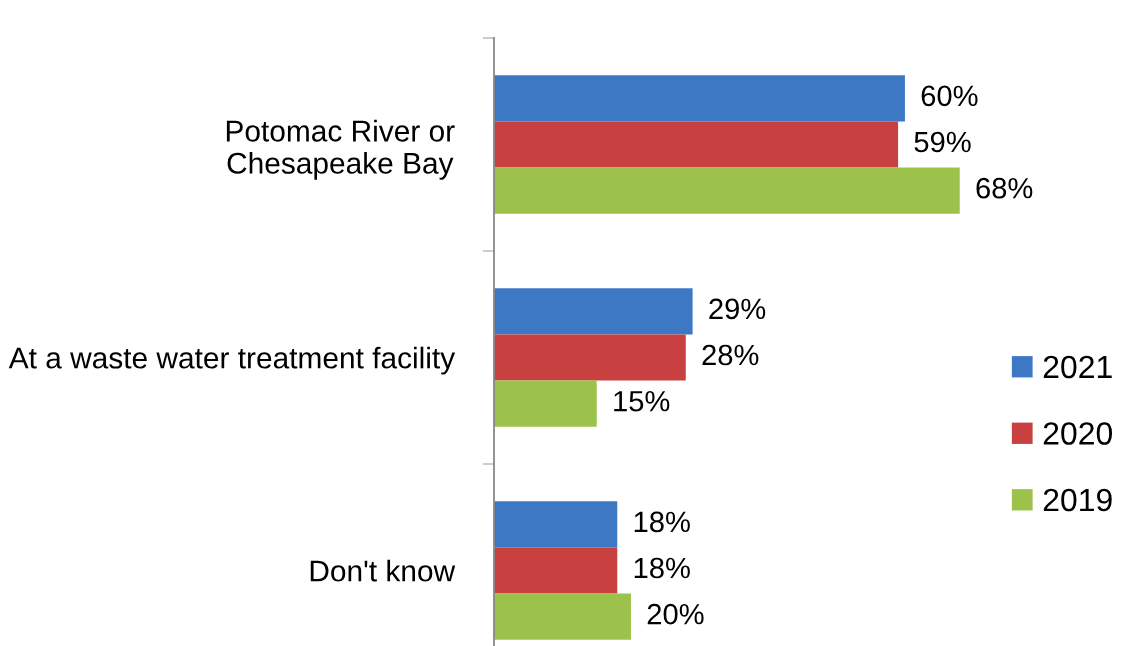  What do you see at coordinates (642, 401) in the screenshot?
I see `data-label: 15%` at bounding box center [642, 401].